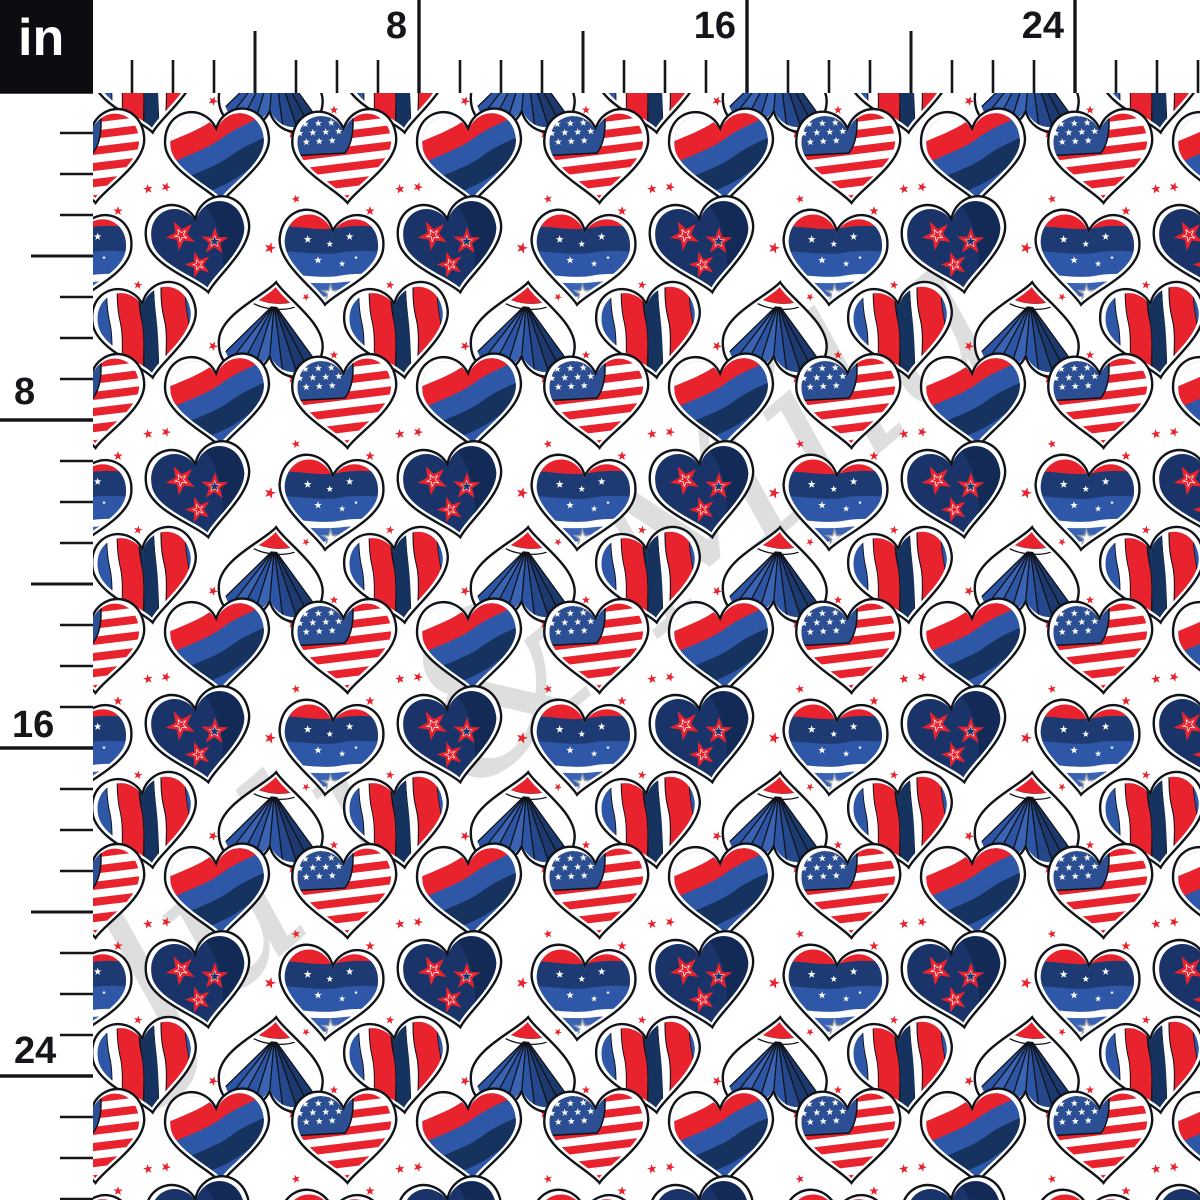 This screenshot has width=1200, height=1200. What do you see at coordinates (24, 392) in the screenshot?
I see `ruler-label-left-8: 8` at bounding box center [24, 392].